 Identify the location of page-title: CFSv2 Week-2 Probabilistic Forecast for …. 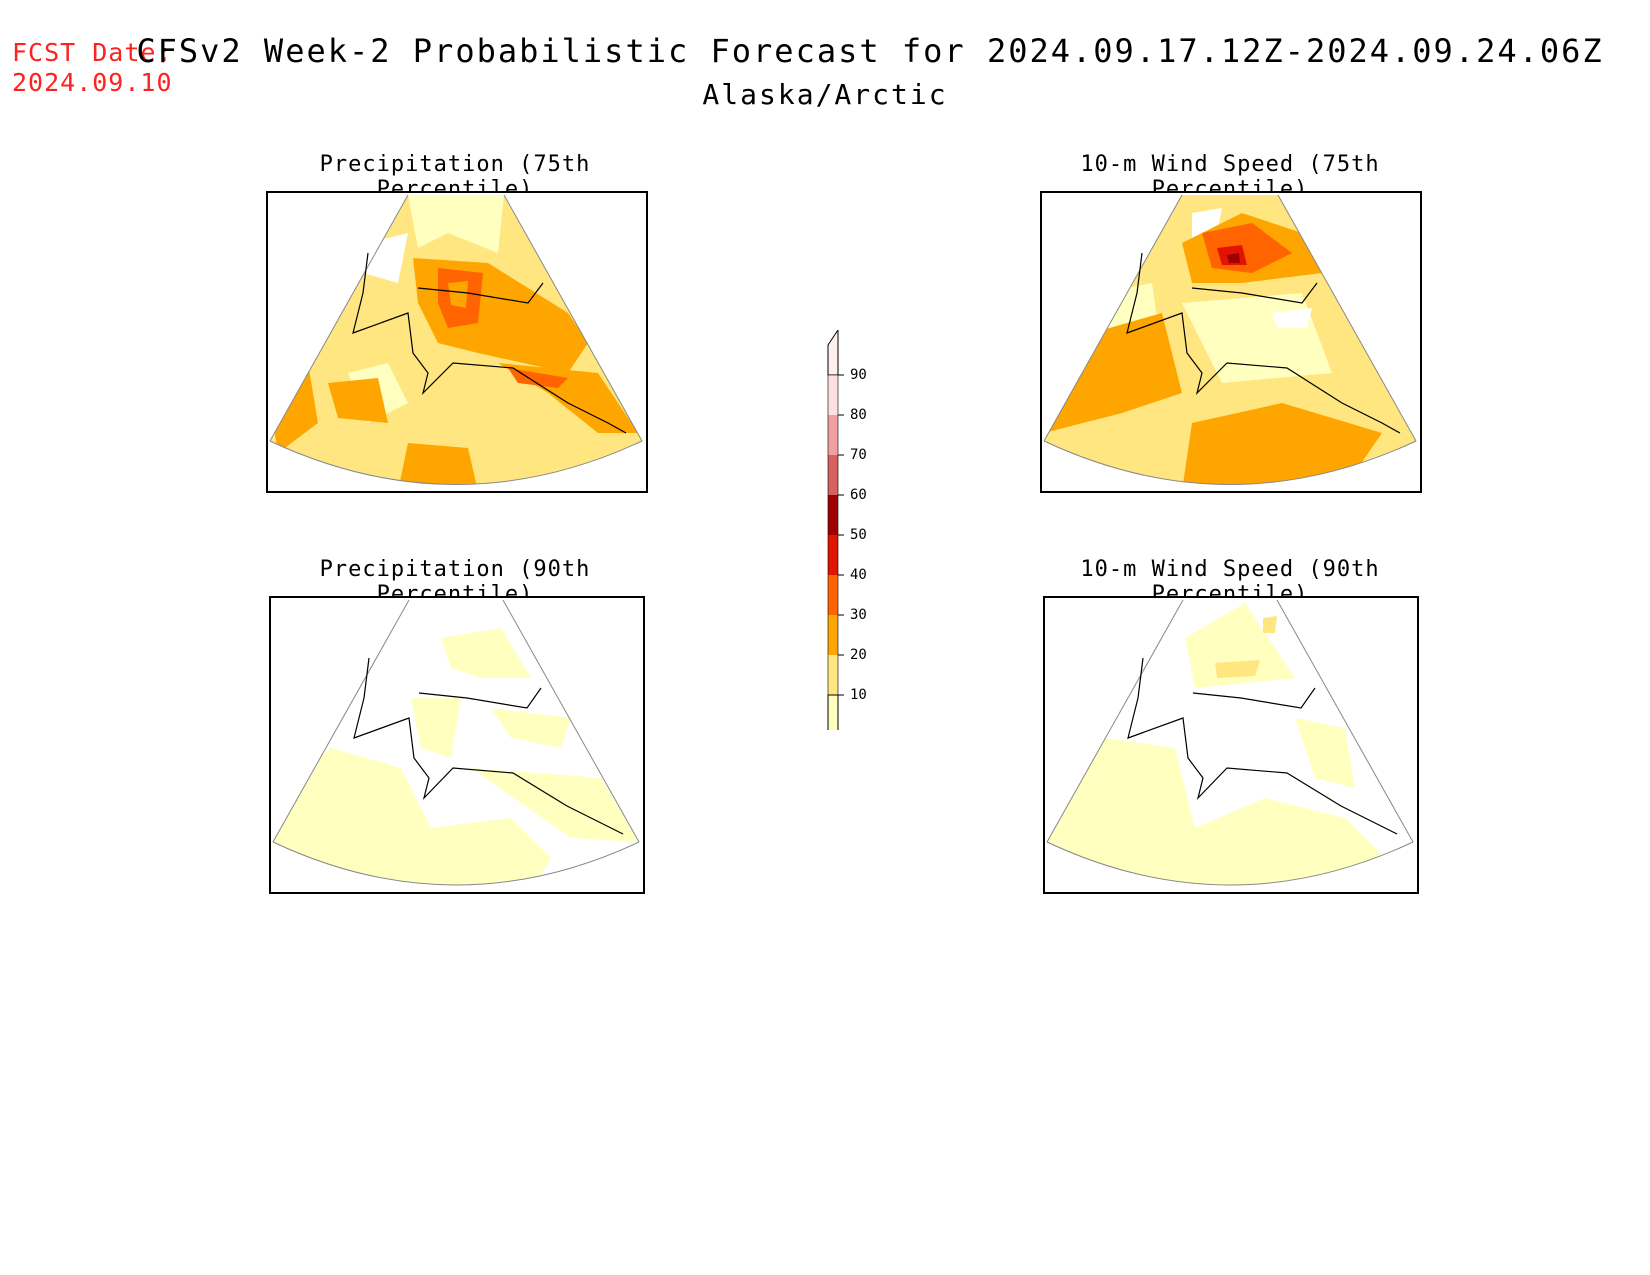
(870, 51).